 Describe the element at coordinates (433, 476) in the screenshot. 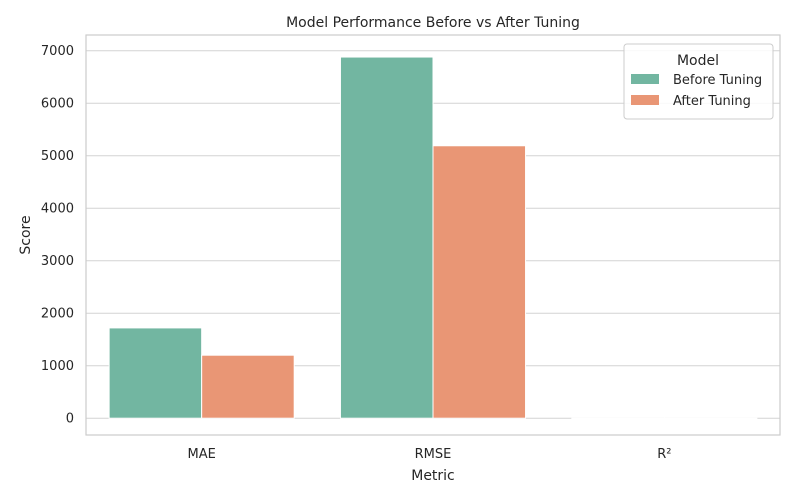

I see `x-axis-label: Metric` at that location.